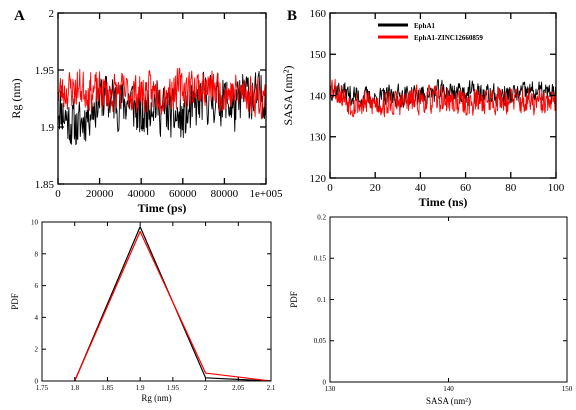 This screenshot has width=576, height=410. I want to click on series-line-b-complex, so click(443, 98).